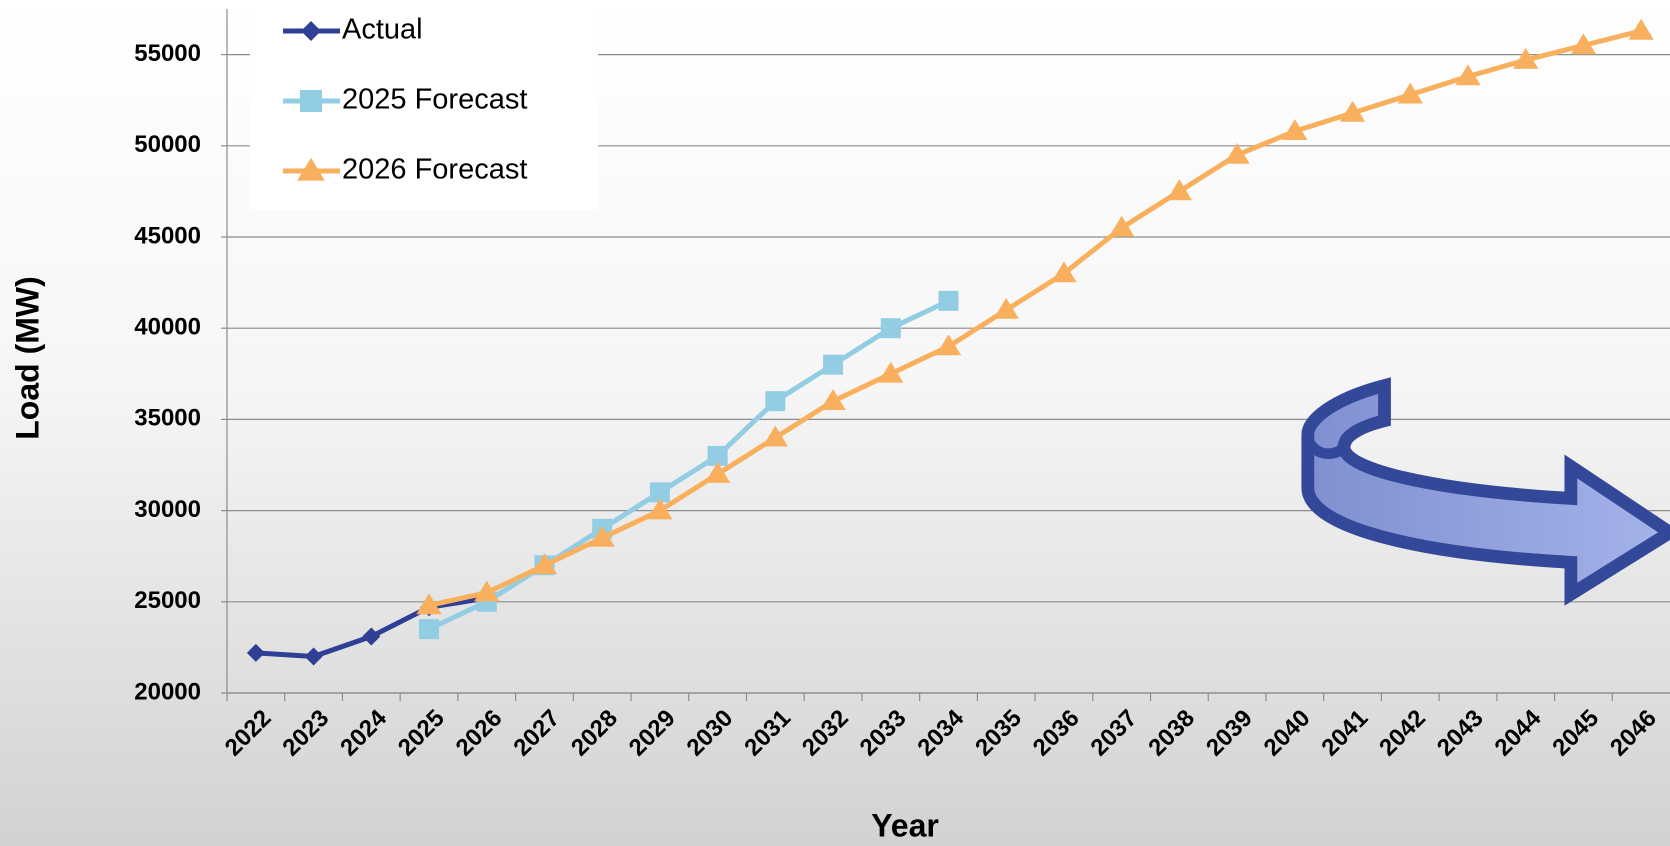  What do you see at coordinates (167, 600) in the screenshot?
I see `y-tick-label: 25000` at bounding box center [167, 600].